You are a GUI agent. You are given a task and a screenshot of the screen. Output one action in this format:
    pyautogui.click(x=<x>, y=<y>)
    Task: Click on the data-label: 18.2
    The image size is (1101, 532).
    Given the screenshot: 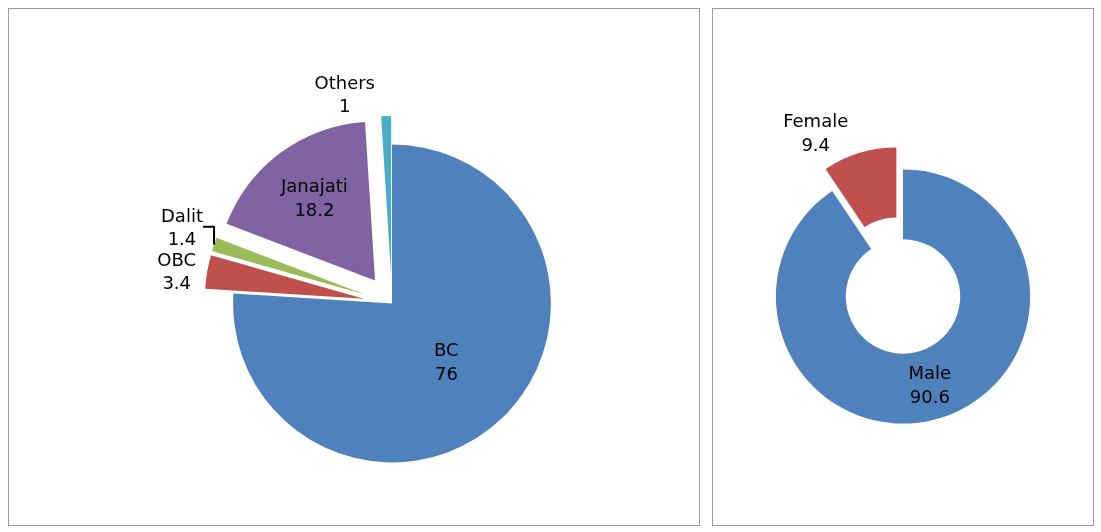 What is the action you would take?
    pyautogui.click(x=314, y=209)
    